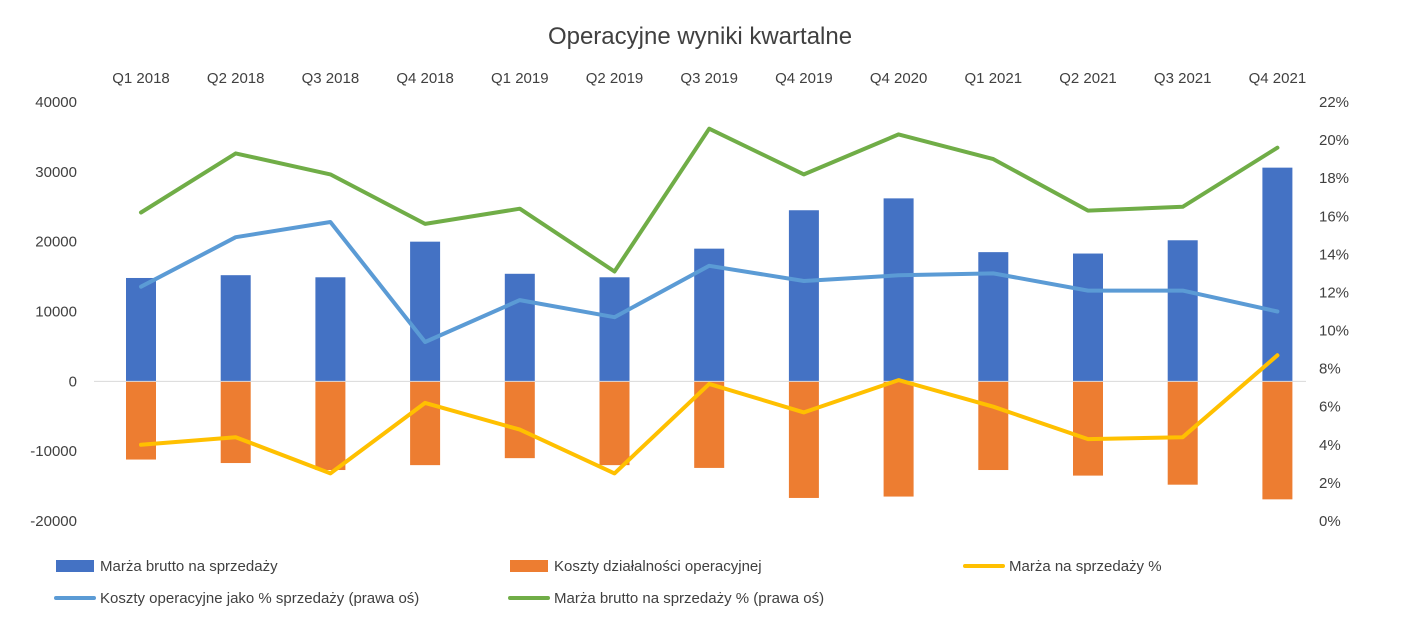  Describe the element at coordinates (804, 78) in the screenshot. I see `category-label: Q4 2019` at that location.